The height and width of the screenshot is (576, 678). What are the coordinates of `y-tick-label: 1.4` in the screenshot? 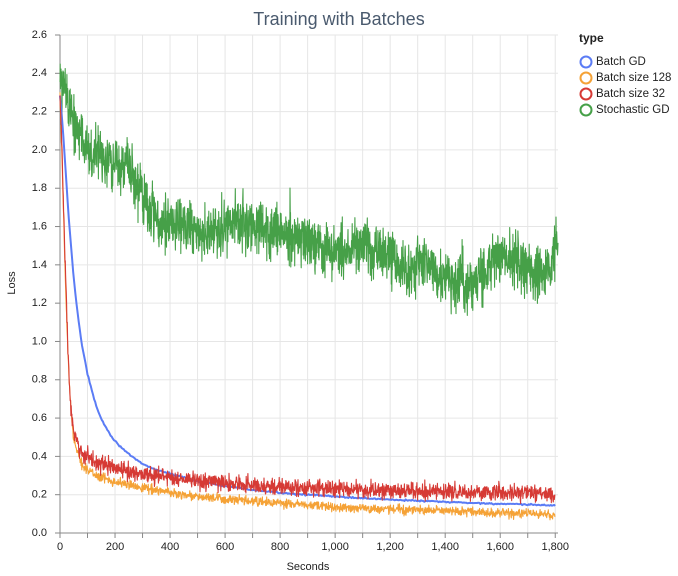 It's located at (39, 265).